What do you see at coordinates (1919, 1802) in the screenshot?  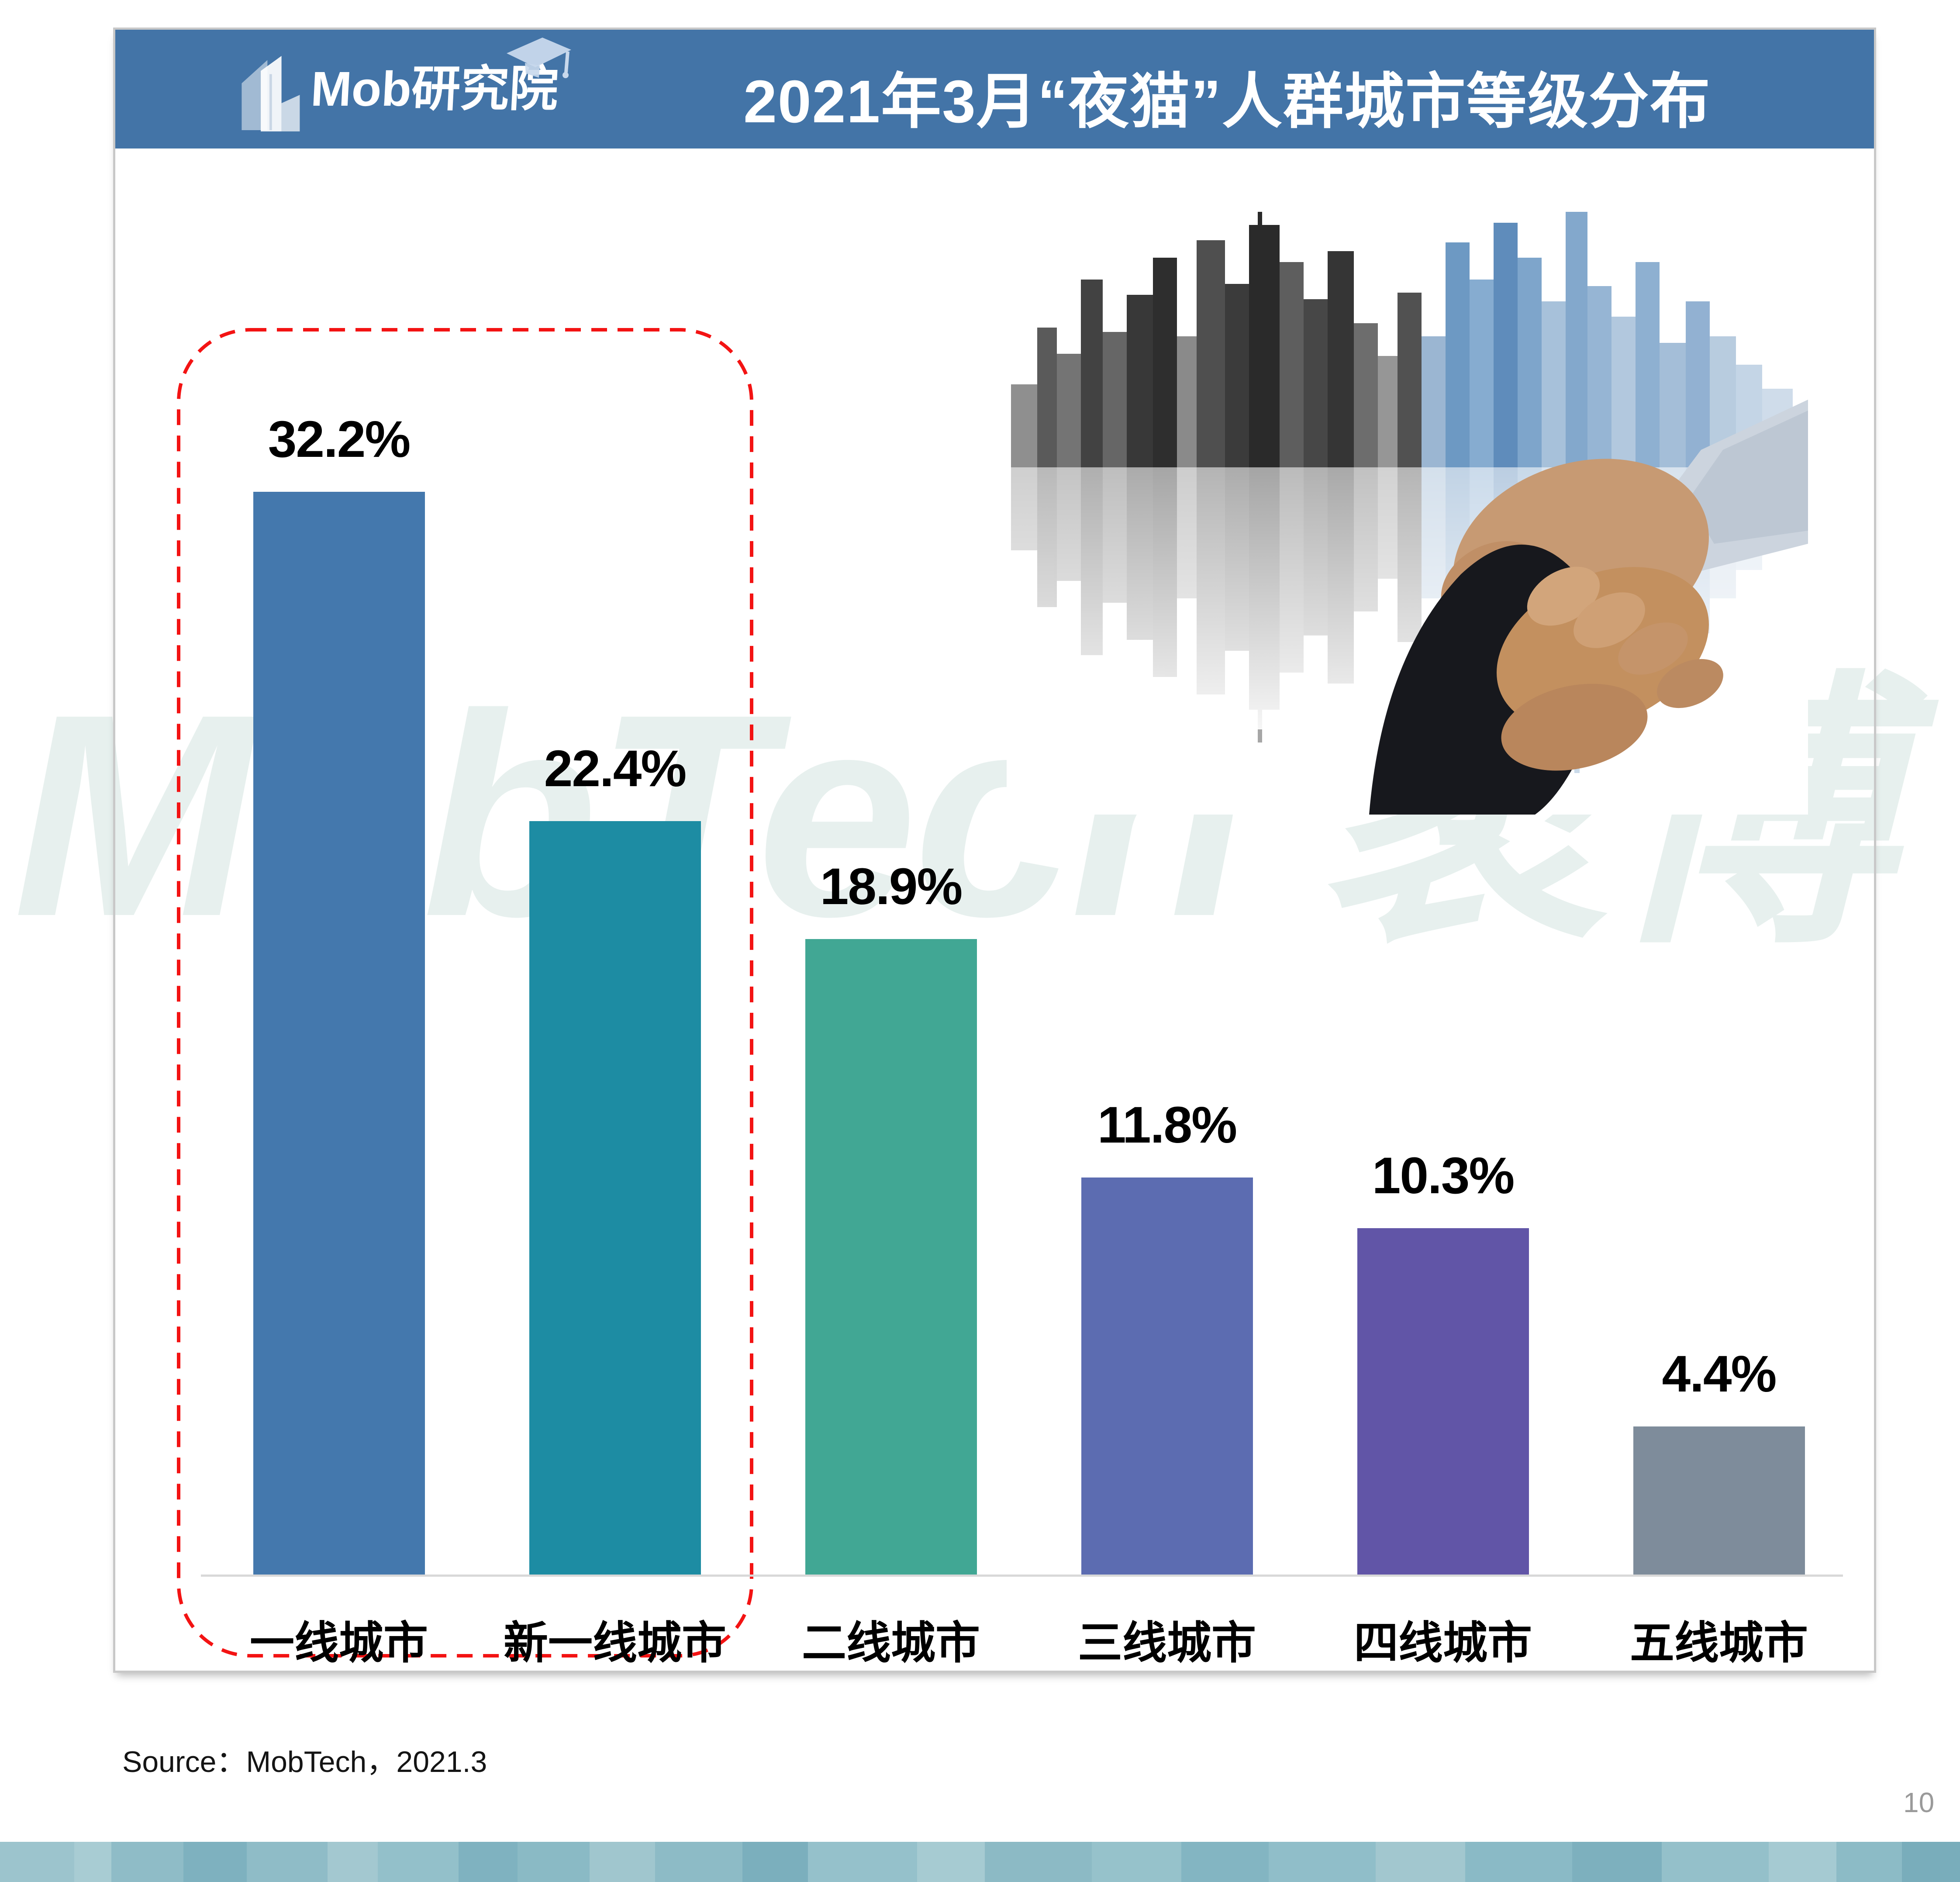 I see `page-number: 10` at bounding box center [1919, 1802].